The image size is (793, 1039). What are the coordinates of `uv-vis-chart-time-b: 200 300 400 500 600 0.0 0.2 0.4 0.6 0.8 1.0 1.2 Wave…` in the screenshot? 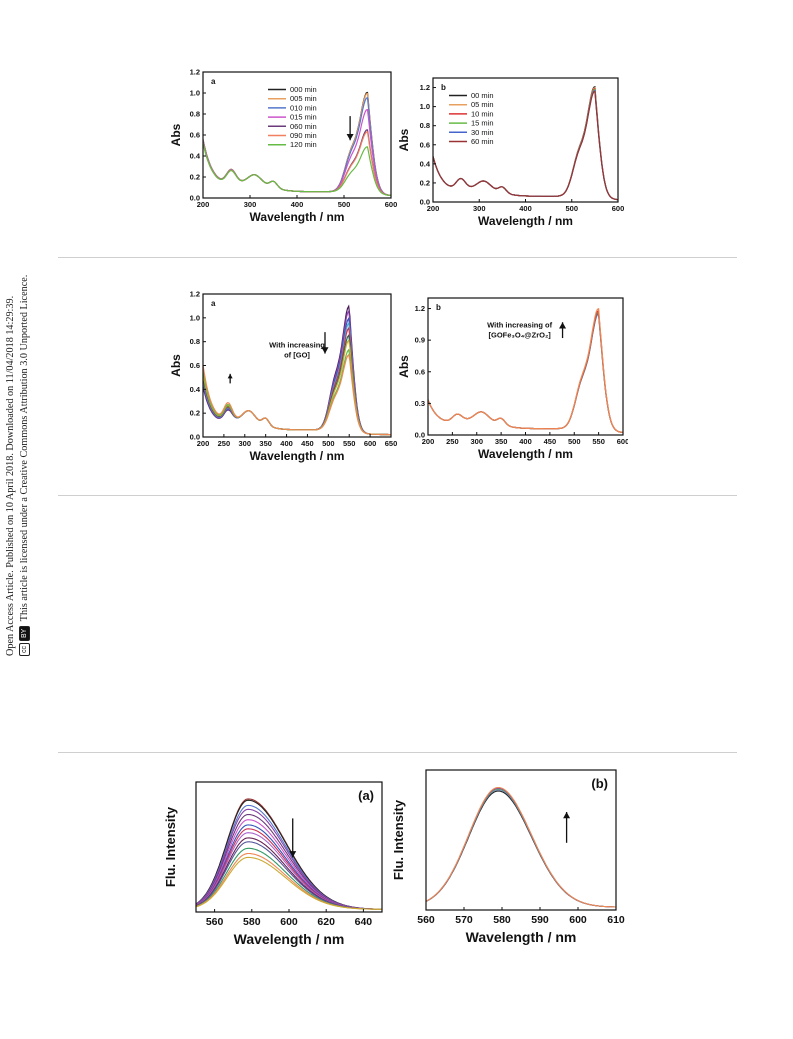 It's located at (511, 152).